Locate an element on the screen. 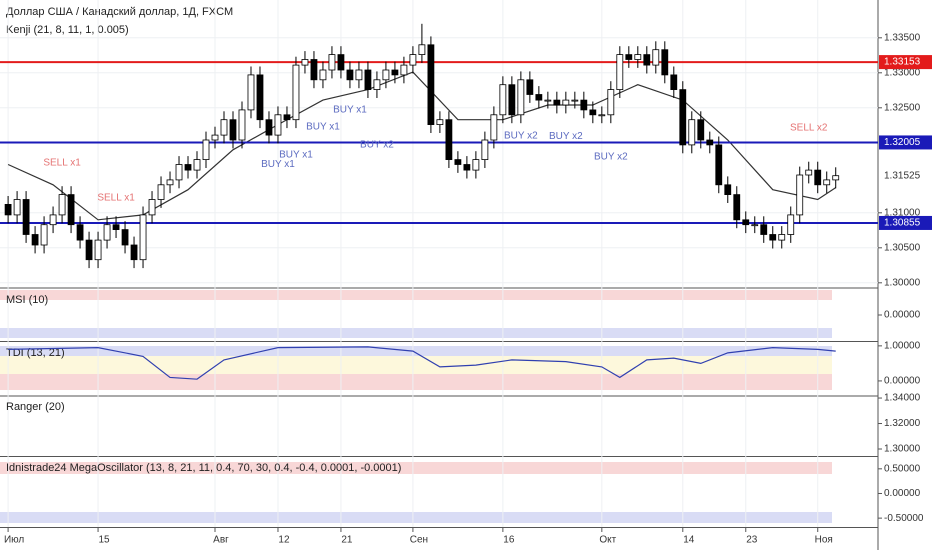  x-tick-label: 23 is located at coordinates (752, 540).